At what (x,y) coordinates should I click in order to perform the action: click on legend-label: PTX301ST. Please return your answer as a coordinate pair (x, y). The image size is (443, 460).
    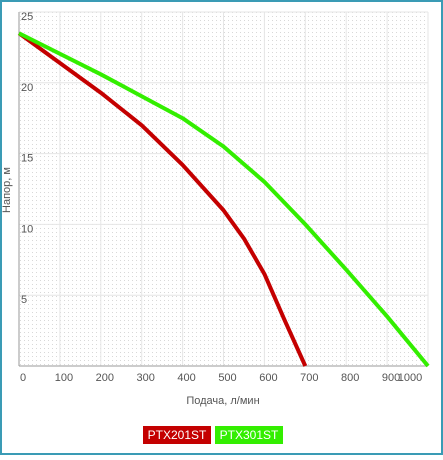
    Looking at the image, I should click on (249, 435).